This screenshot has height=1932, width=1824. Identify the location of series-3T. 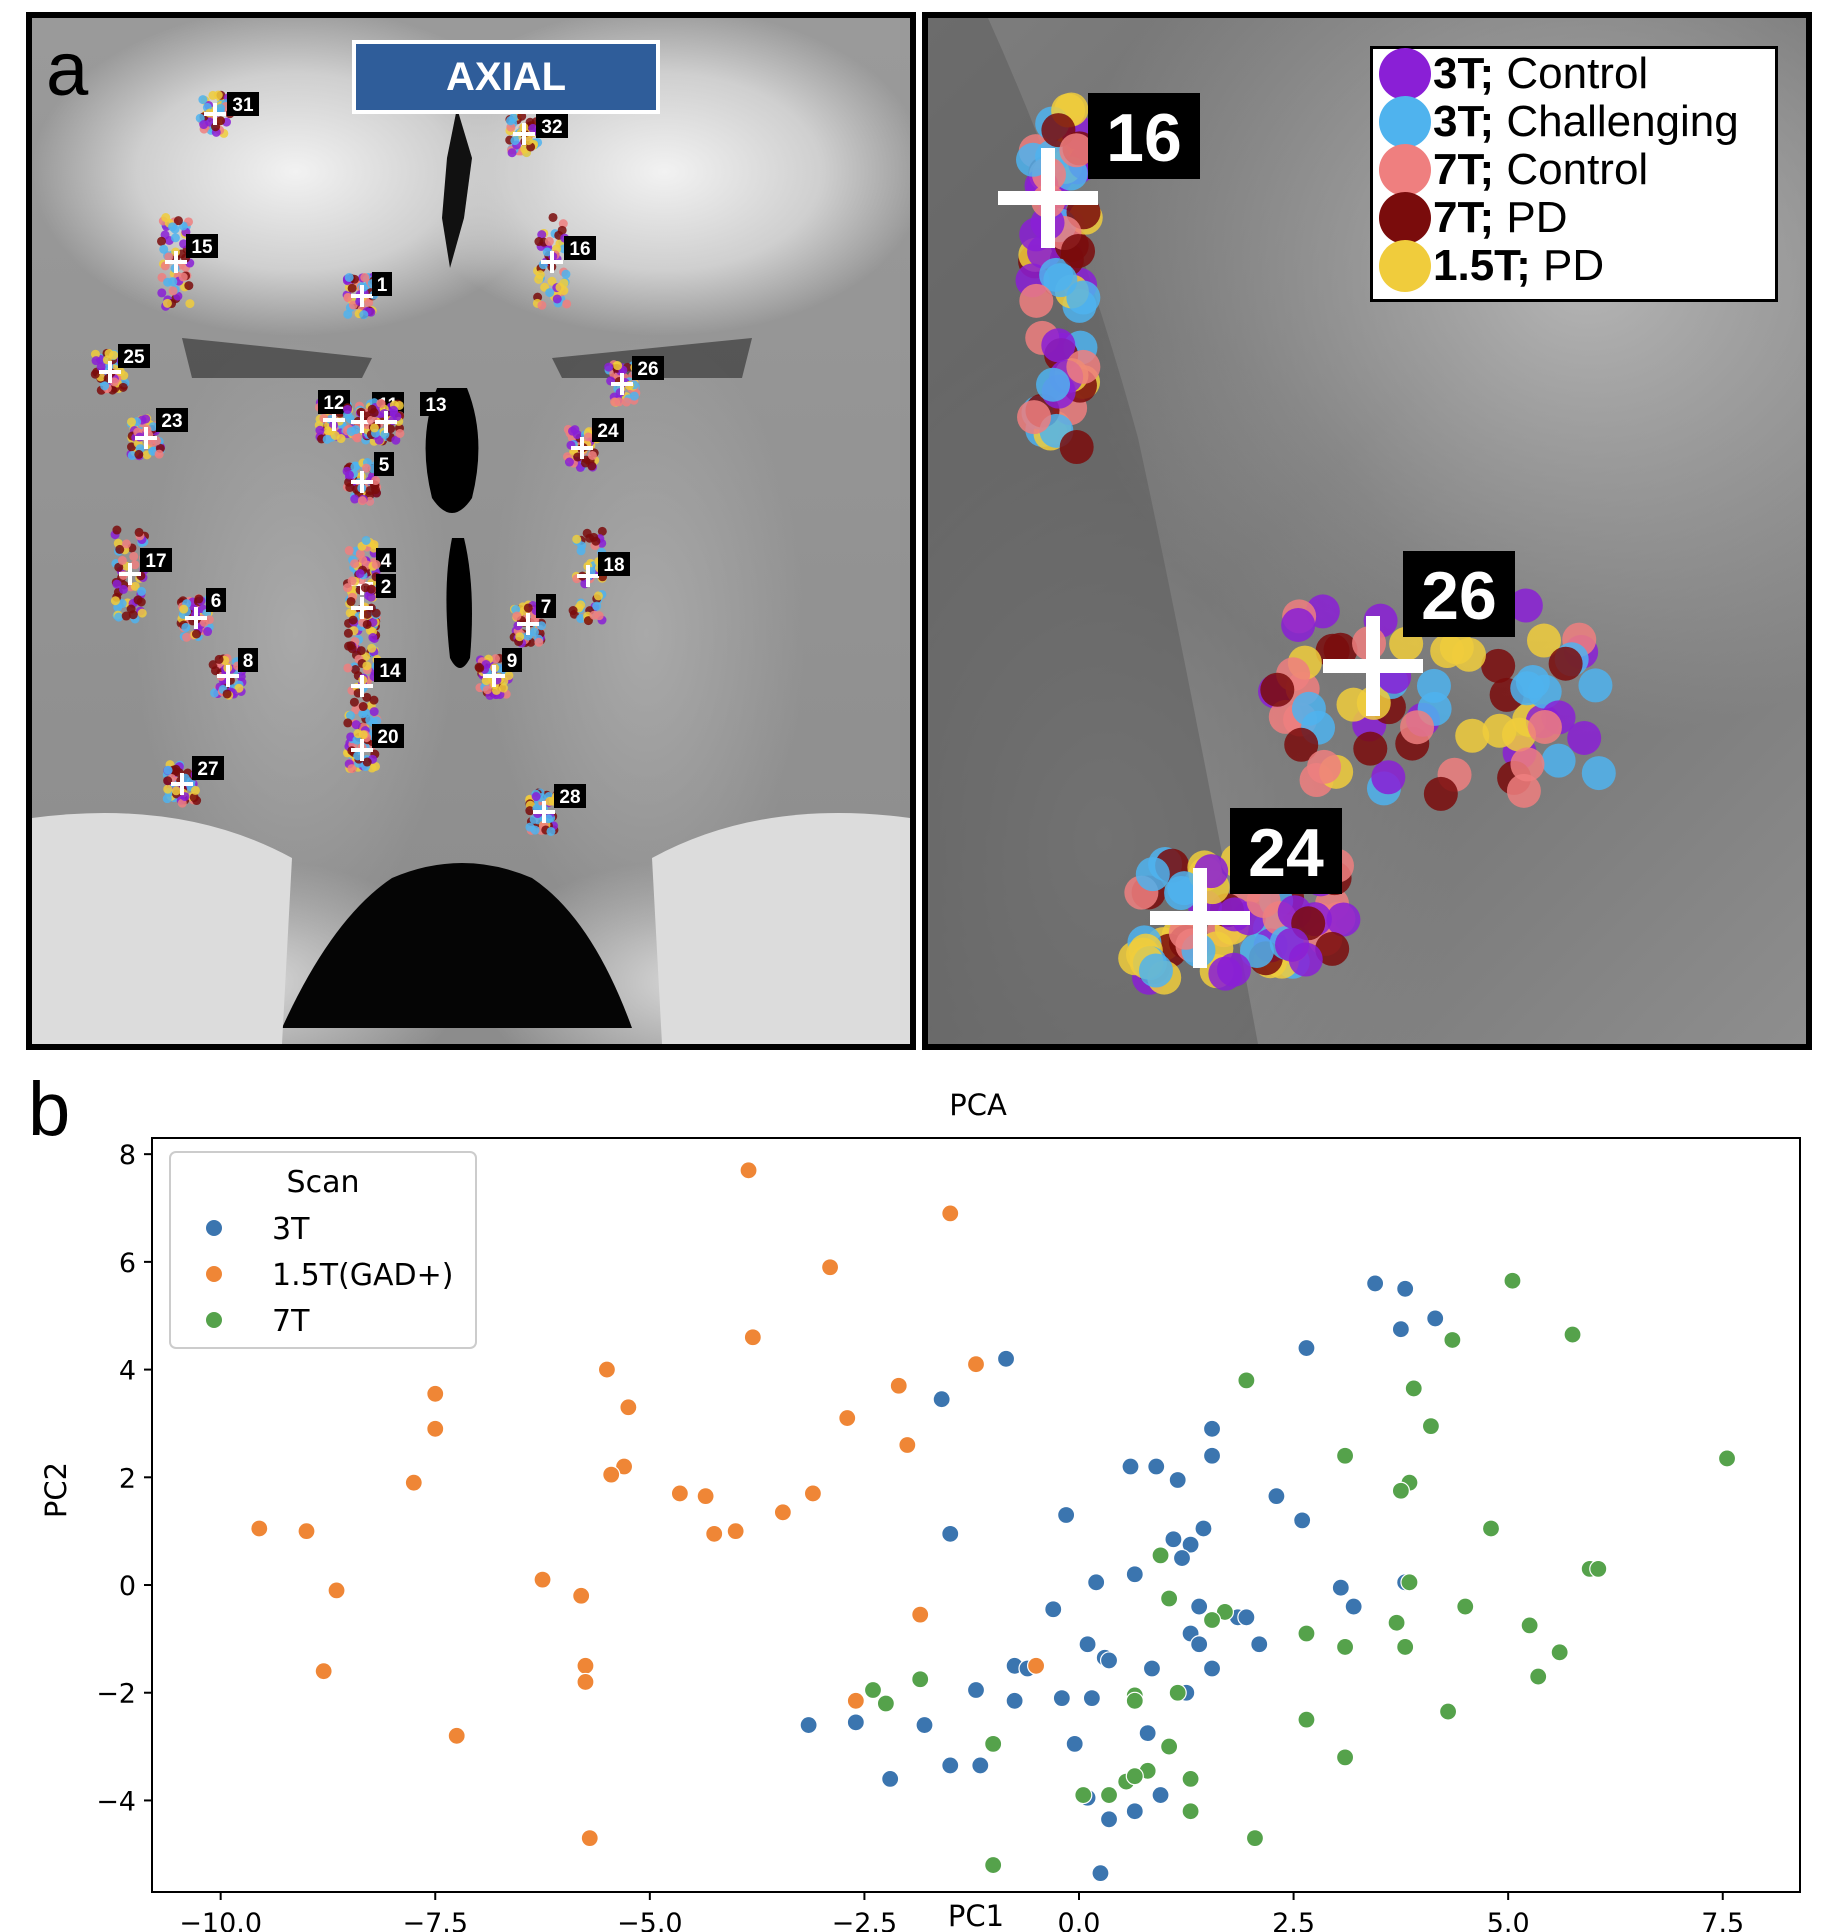
(1122, 1578).